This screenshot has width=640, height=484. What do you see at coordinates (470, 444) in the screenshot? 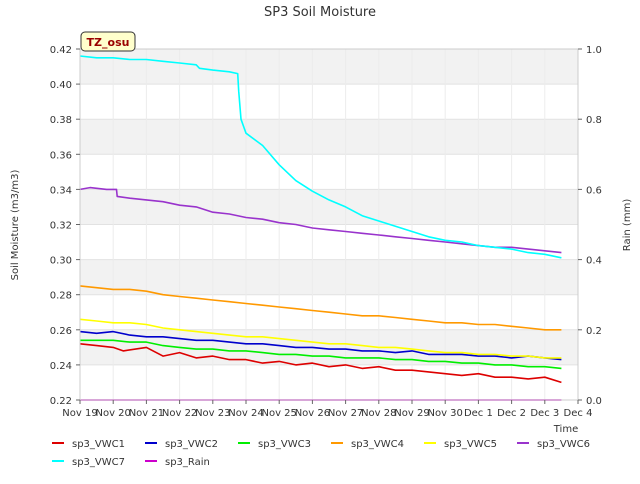
I see `legend-label: sp3_VWC5` at bounding box center [470, 444].